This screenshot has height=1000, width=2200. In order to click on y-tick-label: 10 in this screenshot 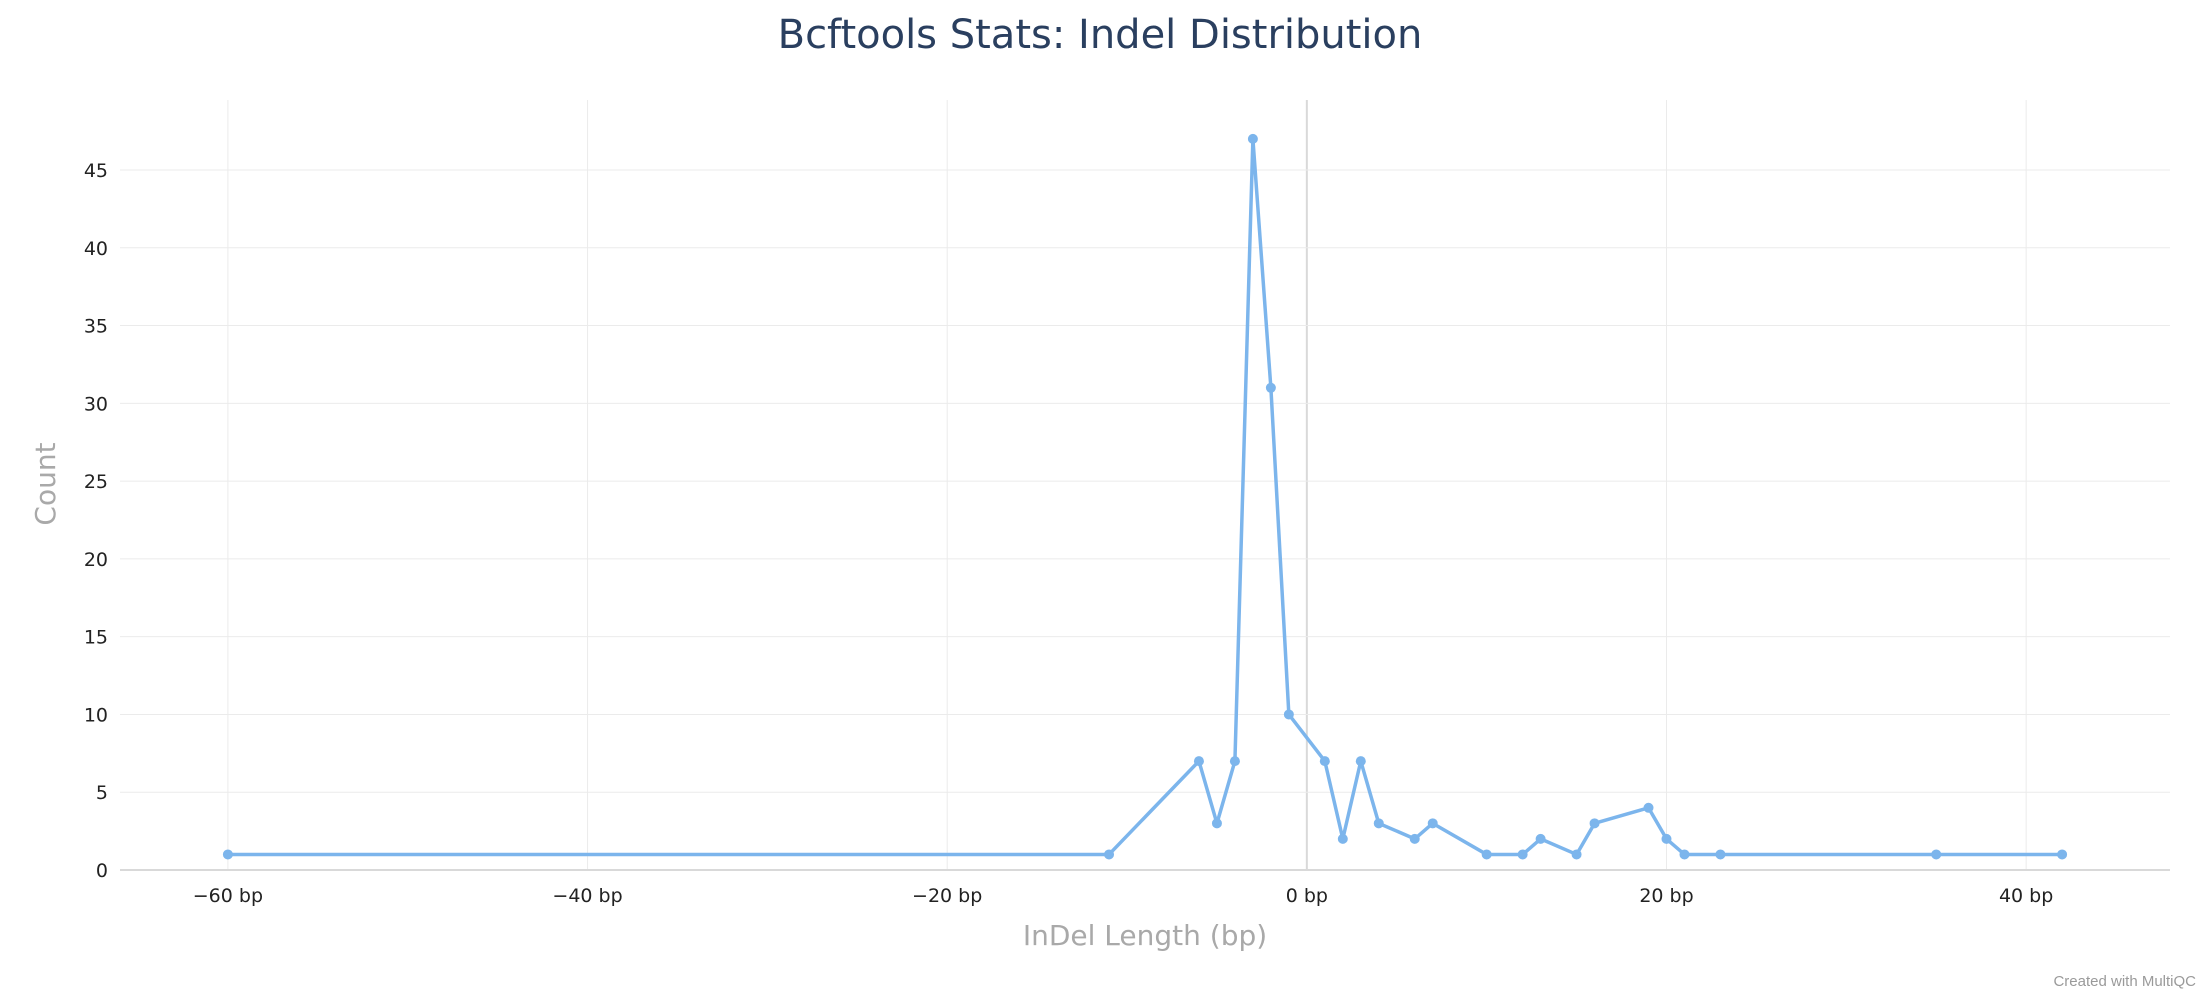, I will do `click(96, 715)`.